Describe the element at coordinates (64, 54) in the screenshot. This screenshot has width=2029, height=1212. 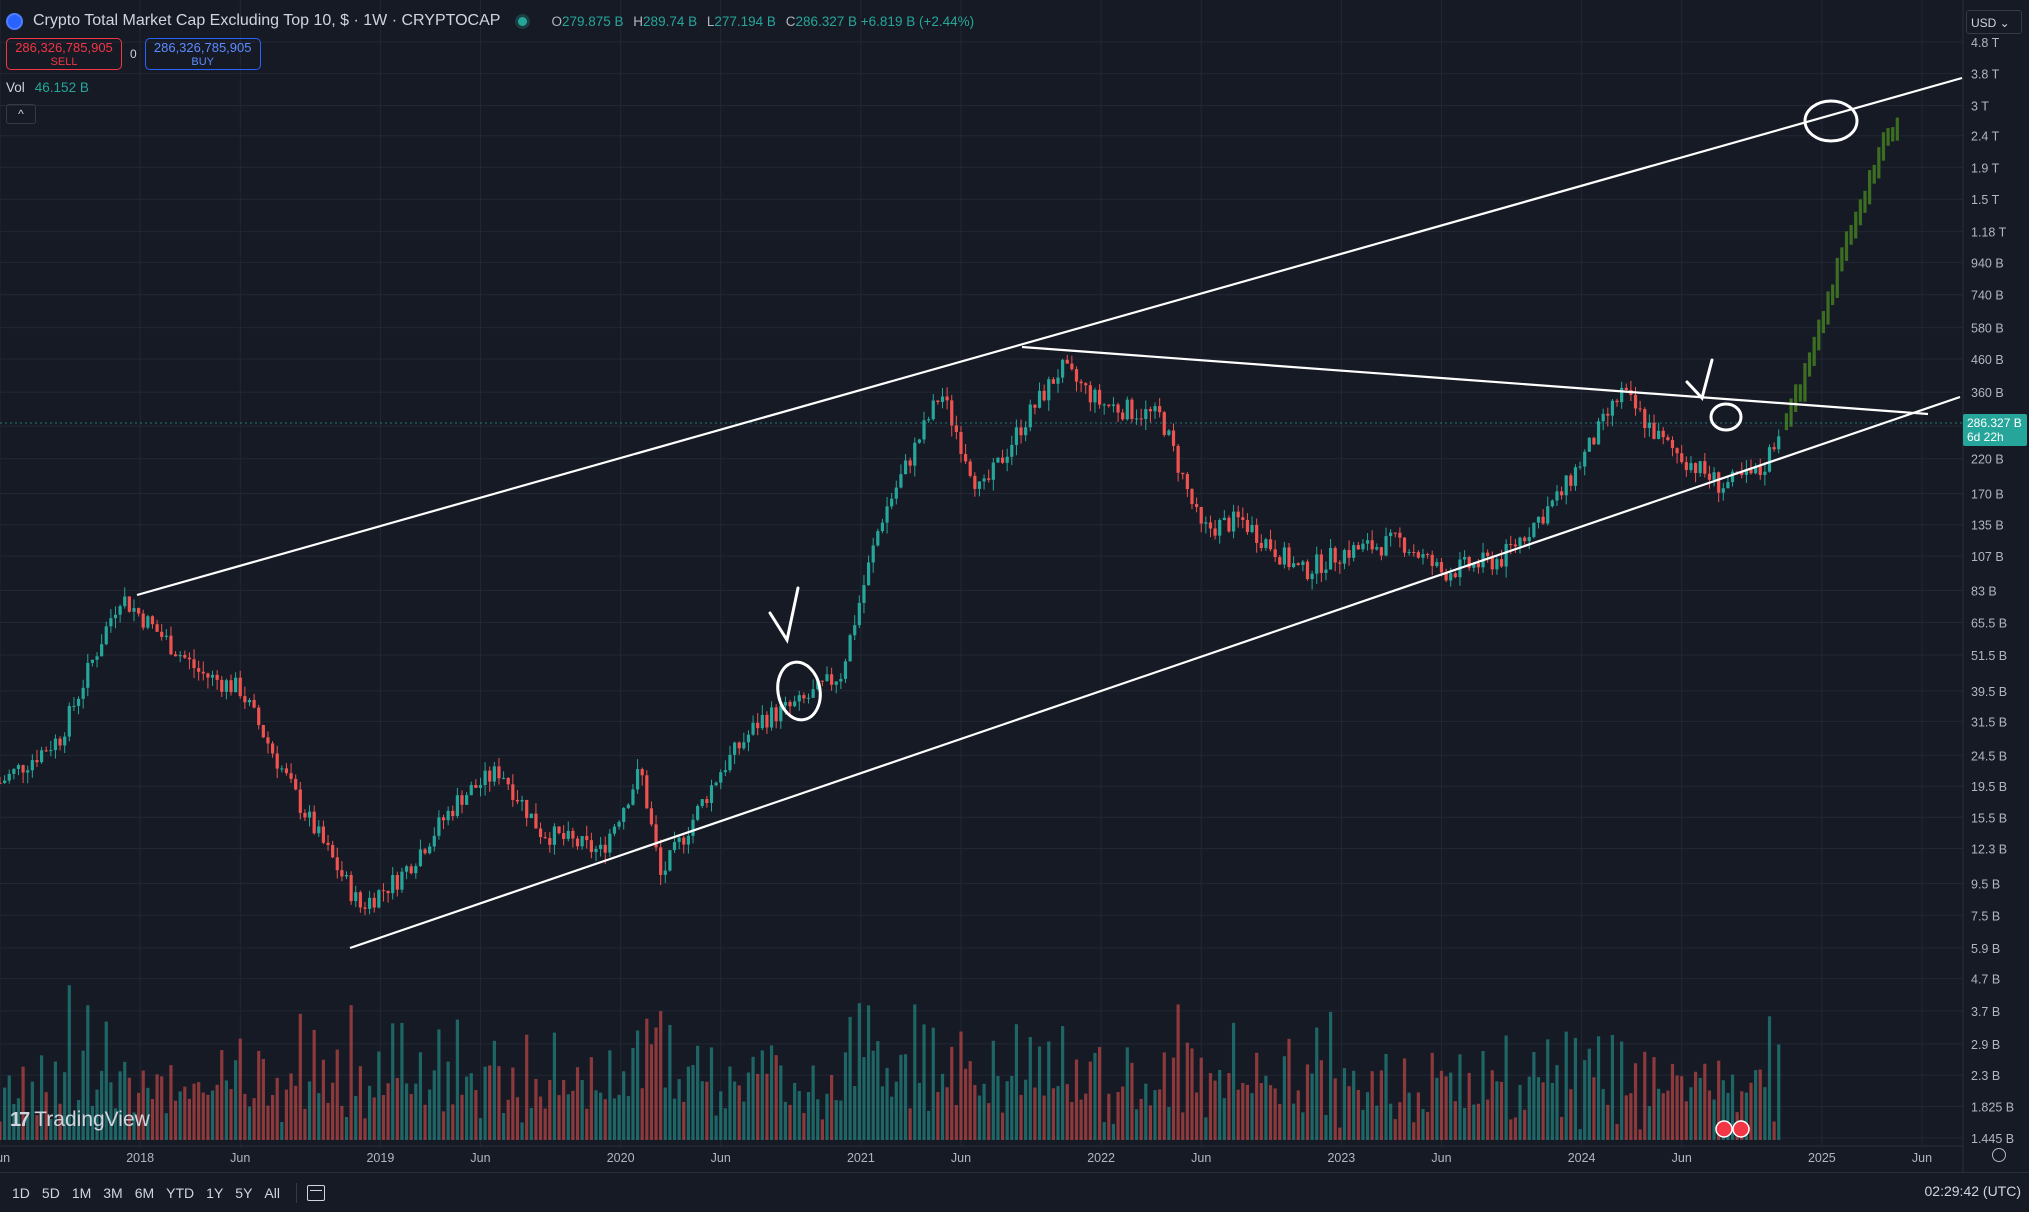
I see `sell-button: 286,326,785,905 SELL` at that location.